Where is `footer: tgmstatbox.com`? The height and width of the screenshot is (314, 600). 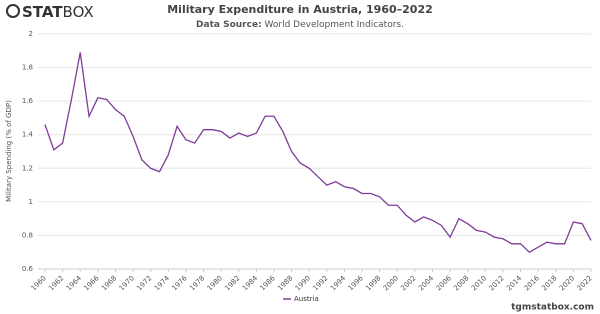
footer: tgmstatbox.com is located at coordinates (552, 308).